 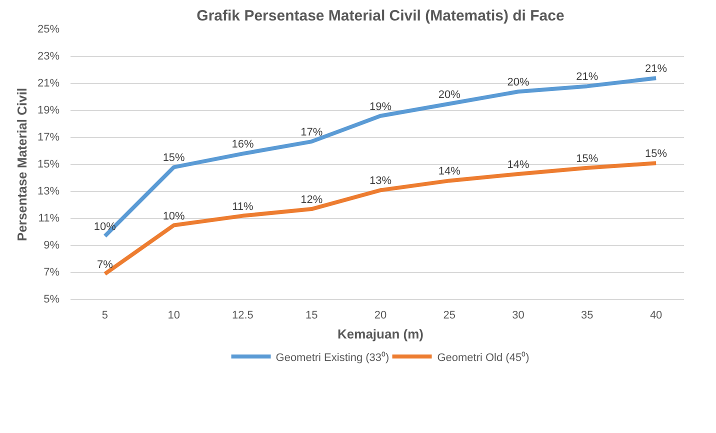 What do you see at coordinates (52, 246) in the screenshot?
I see `y-tick-label: 9%` at bounding box center [52, 246].